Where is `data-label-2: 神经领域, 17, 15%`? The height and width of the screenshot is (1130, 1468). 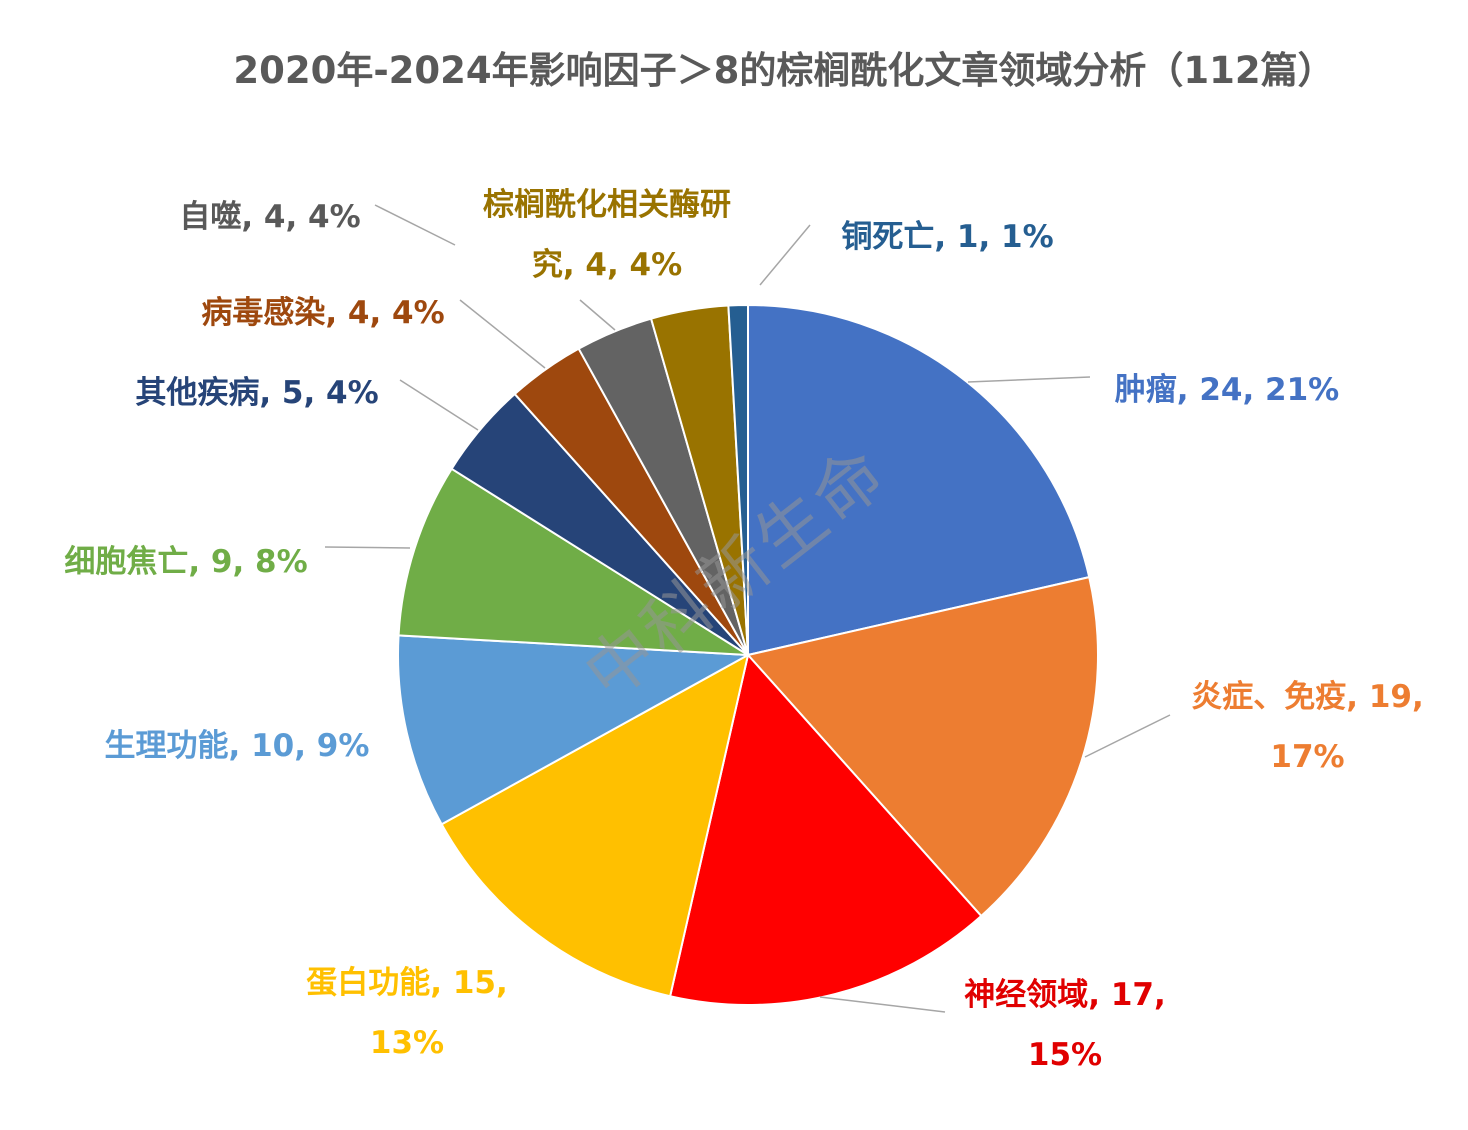
data-label-2: 神经领域, 17, 15% is located at coordinates (1065, 1025).